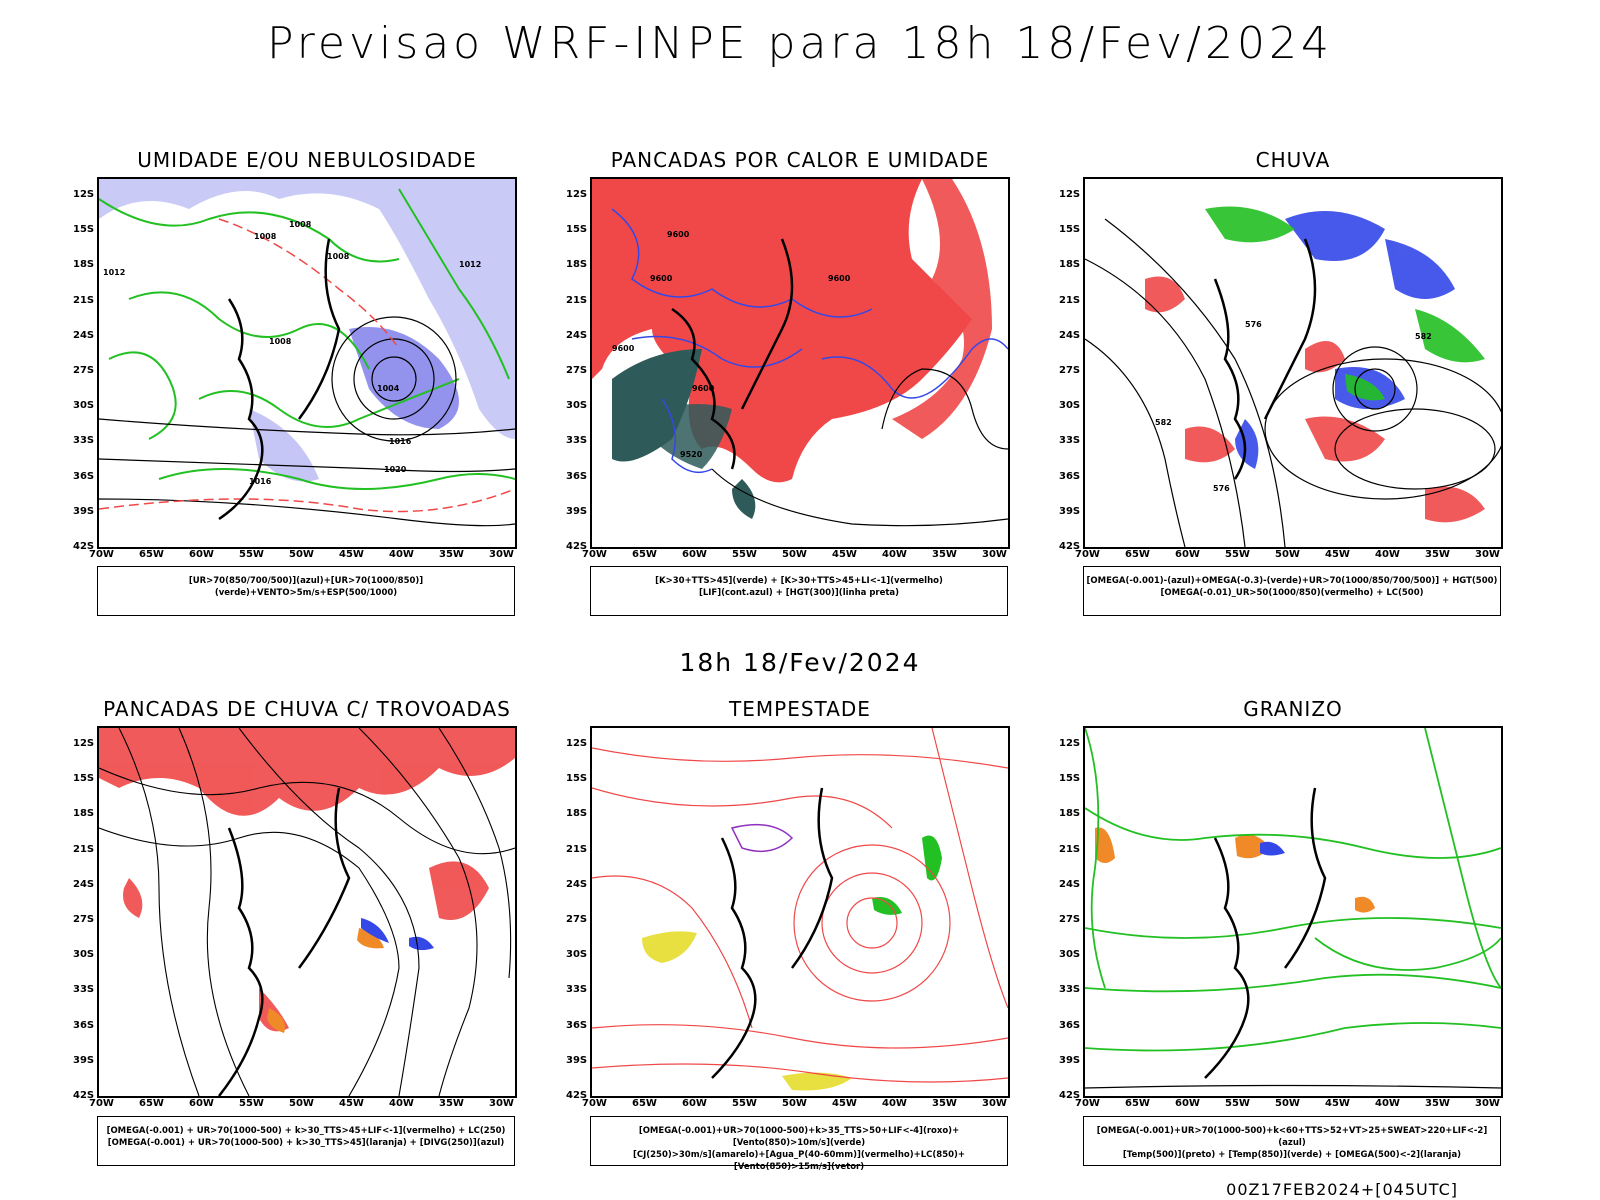 This screenshot has width=1600, height=1200. Describe the element at coordinates (1293, 160) in the screenshot. I see `panel-title-chuva: CHUVA` at that location.